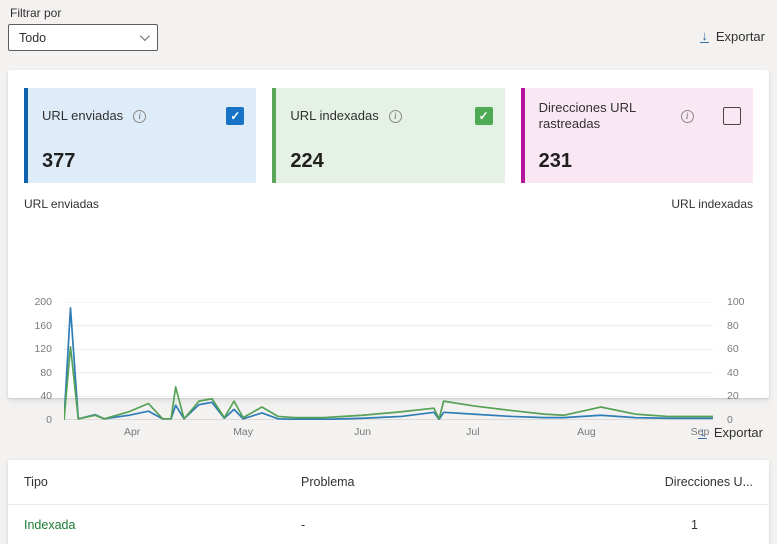 The height and width of the screenshot is (544, 777). What do you see at coordinates (307, 161) in the screenshot?
I see `card-value: 224` at bounding box center [307, 161].